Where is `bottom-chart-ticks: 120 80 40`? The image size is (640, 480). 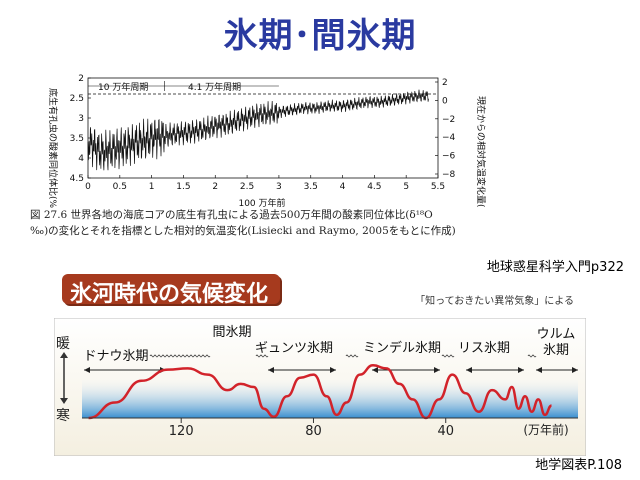 bottom-chart-ticks: 120 80 40 is located at coordinates (311, 428).